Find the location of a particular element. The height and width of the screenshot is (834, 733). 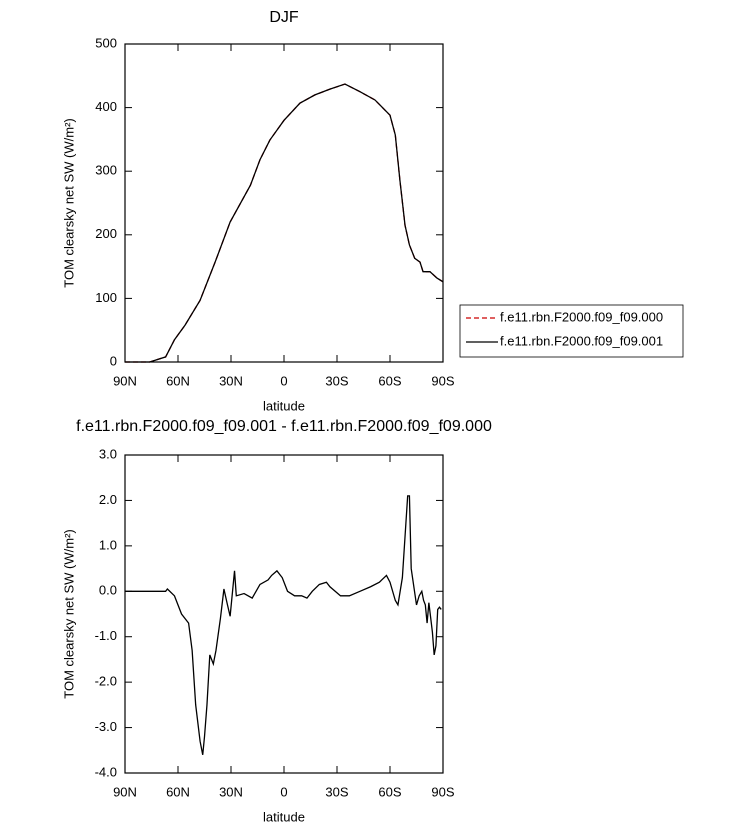

chart-title: DJF is located at coordinates (284, 17).